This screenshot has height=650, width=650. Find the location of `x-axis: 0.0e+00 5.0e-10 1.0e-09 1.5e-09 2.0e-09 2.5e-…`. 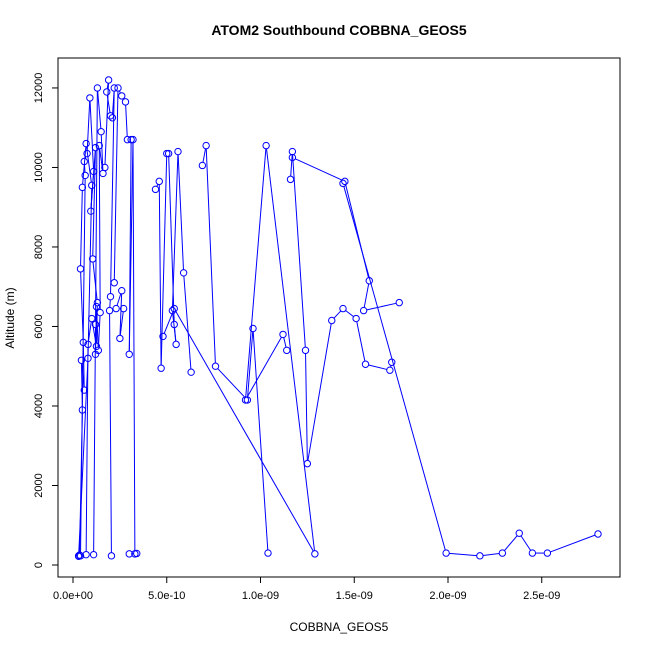

x-axis: 0.0e+00 5.0e-10 1.0e-09 1.5e-09 2.0e-09 2.5e-… is located at coordinates (306, 589).